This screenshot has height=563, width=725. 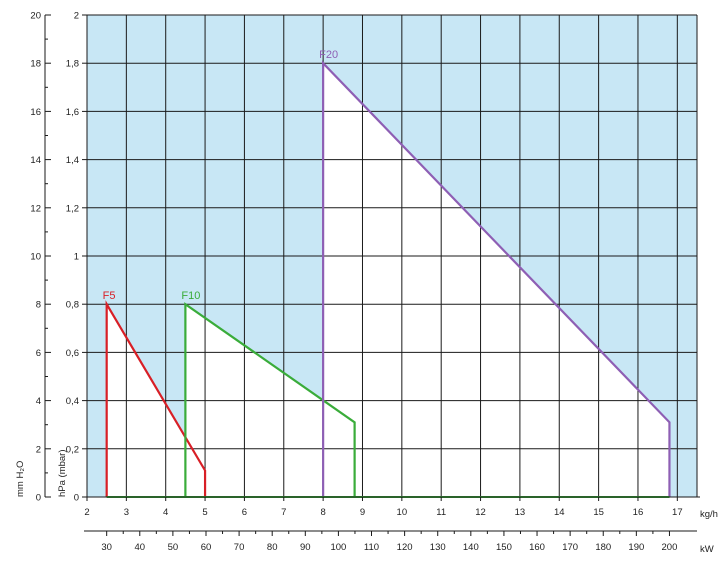 I want to click on y-left-tick-label: 0, so click(x=38, y=498).